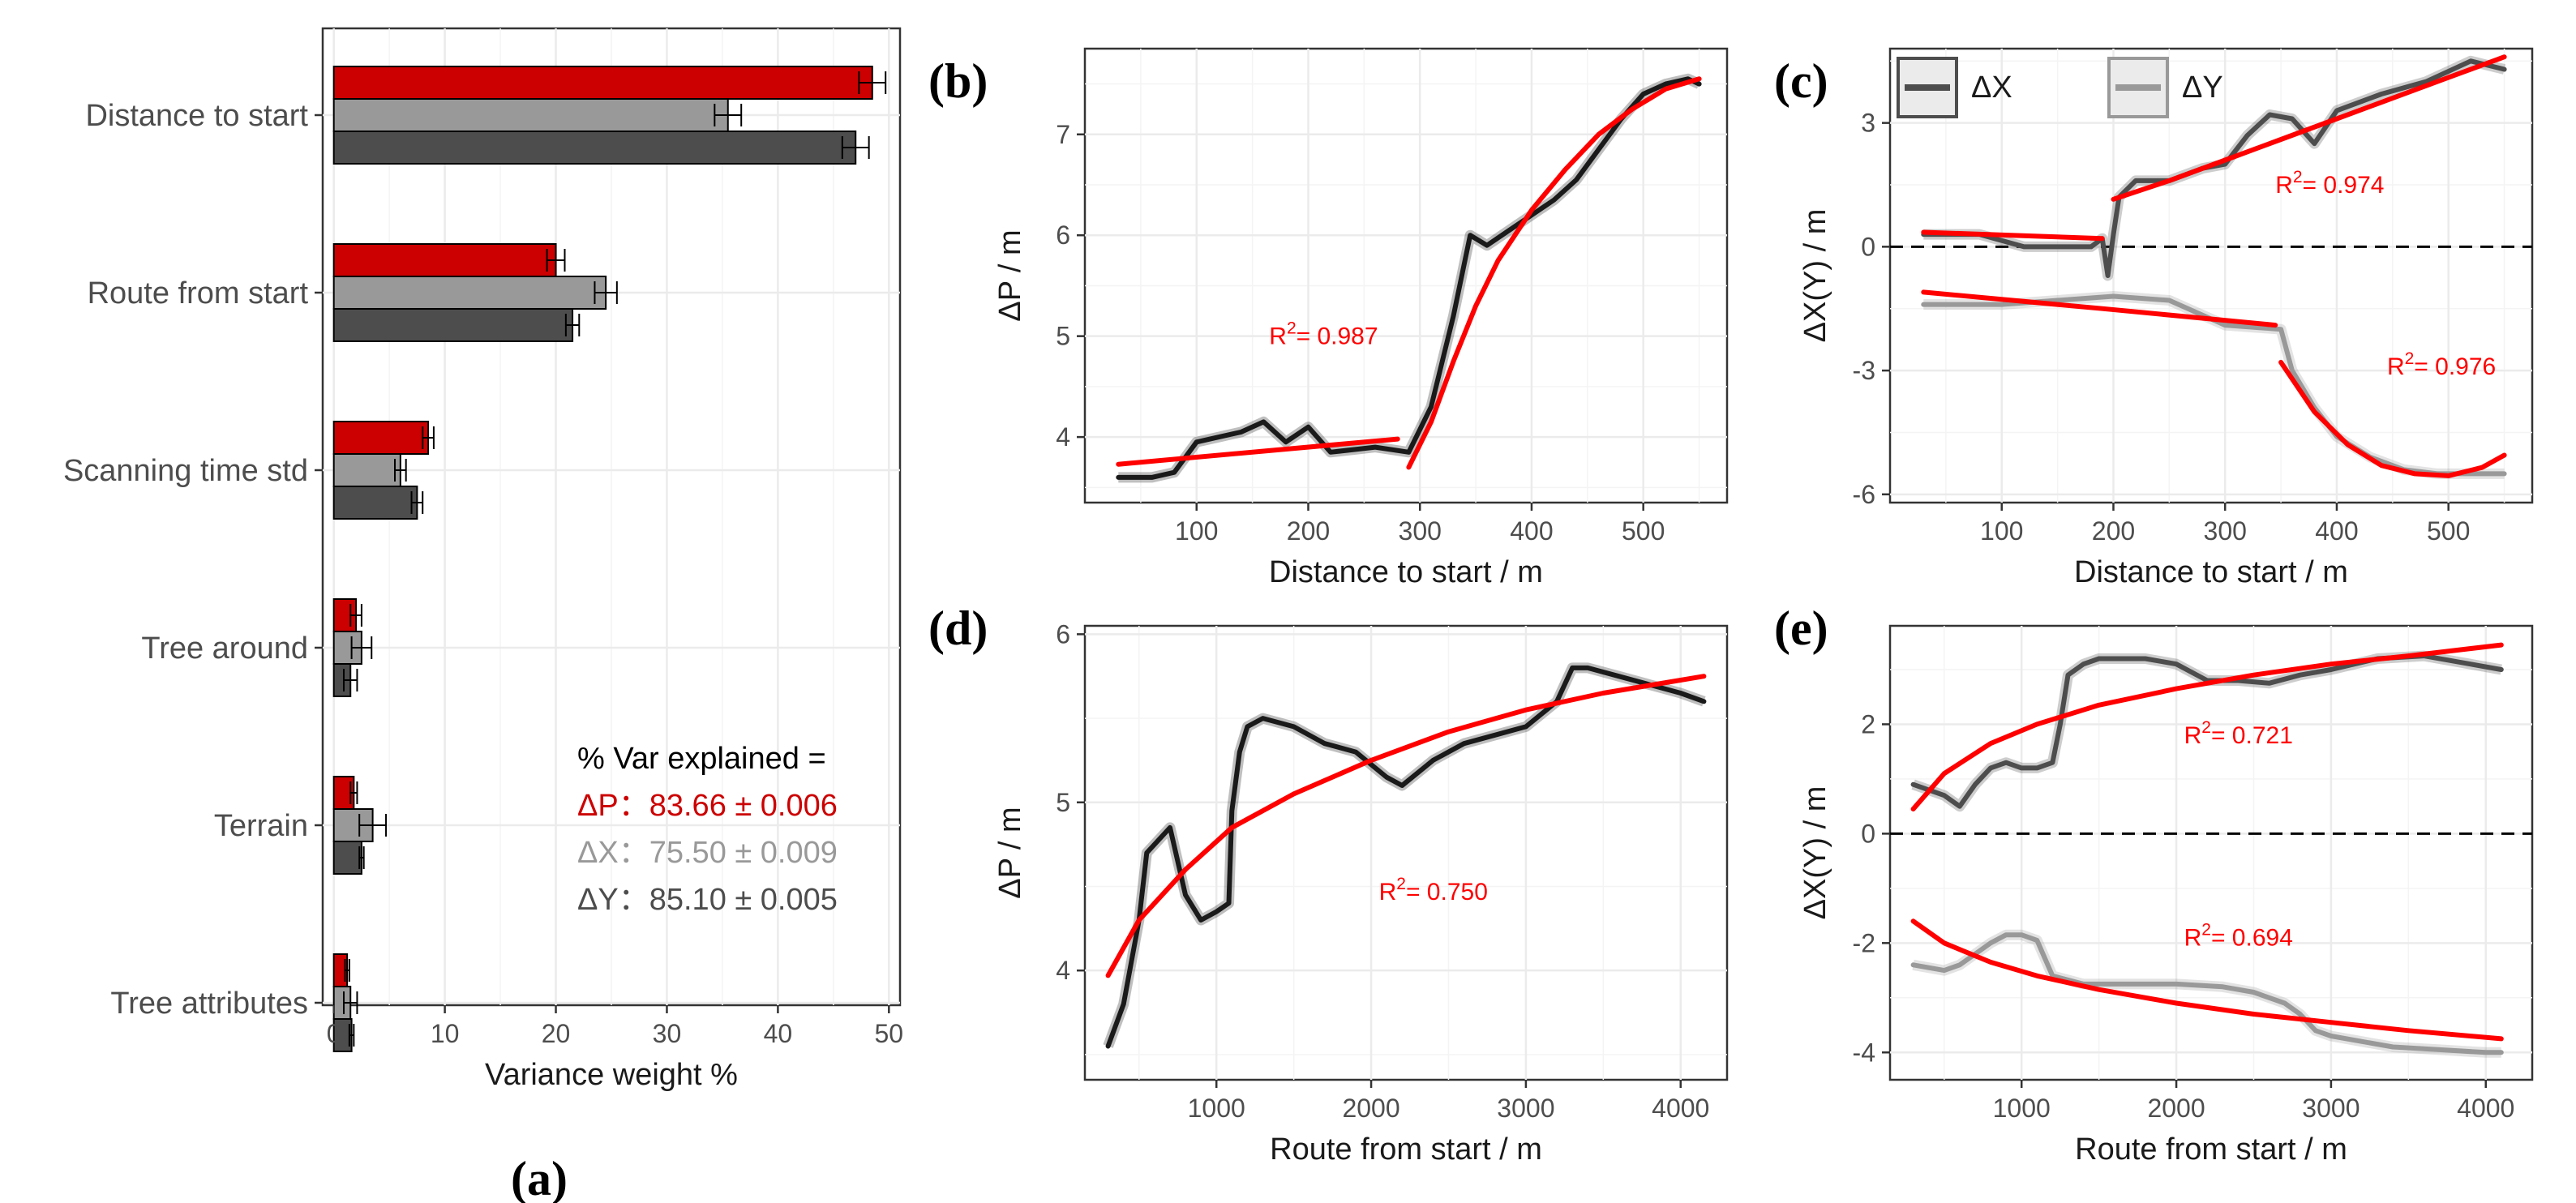  What do you see at coordinates (1323, 334) in the screenshot?
I see `r2-annotation: R2= 0.987` at bounding box center [1323, 334].